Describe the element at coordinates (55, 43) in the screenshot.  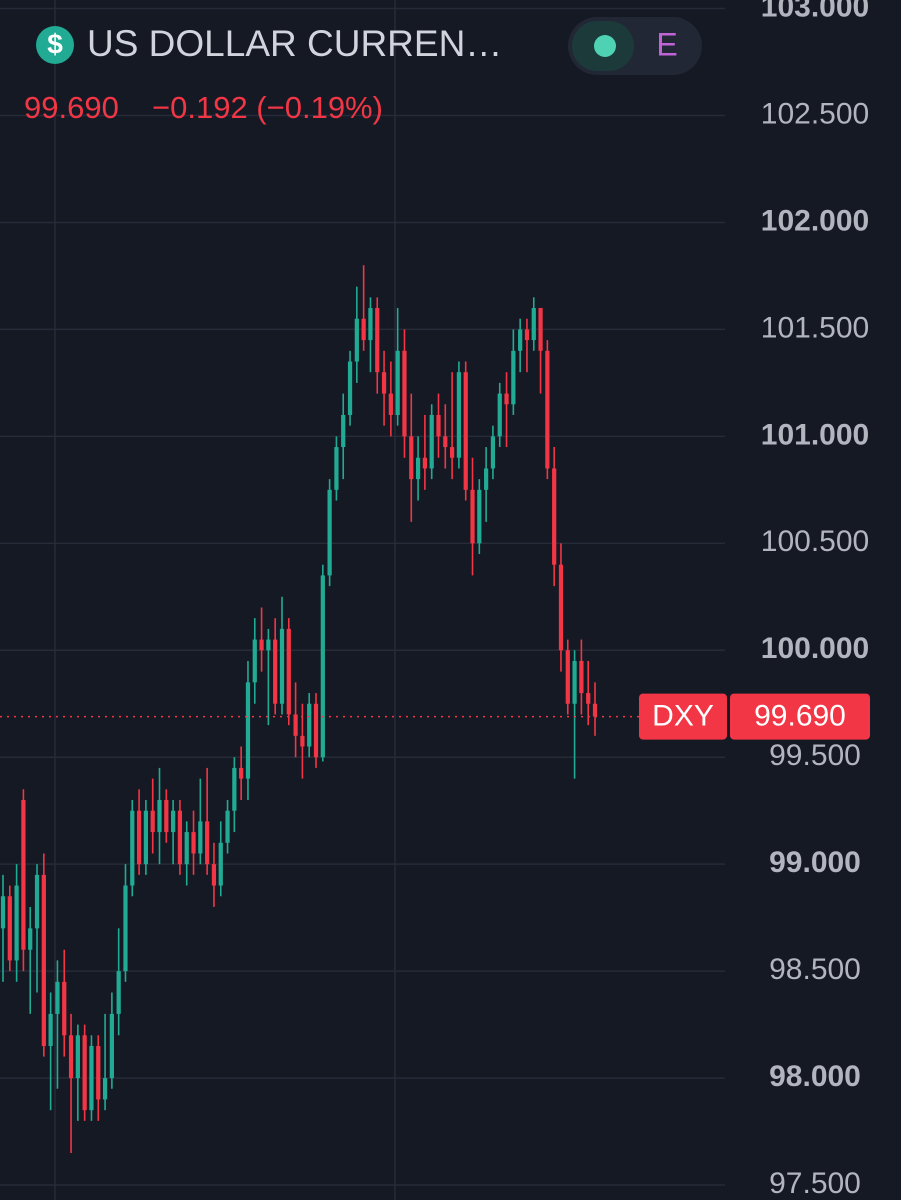
I see `icon-symbol: $` at that location.